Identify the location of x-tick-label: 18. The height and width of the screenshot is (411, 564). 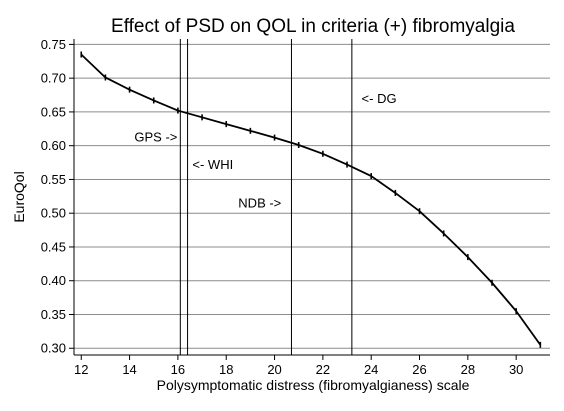
(226, 369).